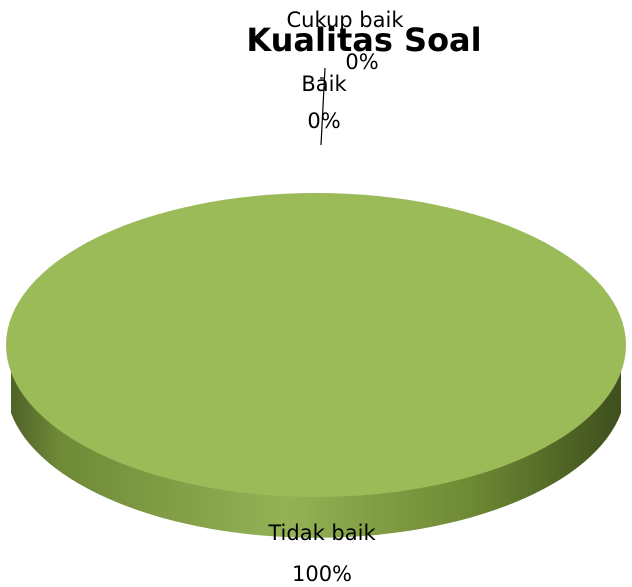 The height and width of the screenshot is (587, 632). What do you see at coordinates (321, 533) in the screenshot?
I see `data-label-tidak-baik-name: Tidak baik` at bounding box center [321, 533].